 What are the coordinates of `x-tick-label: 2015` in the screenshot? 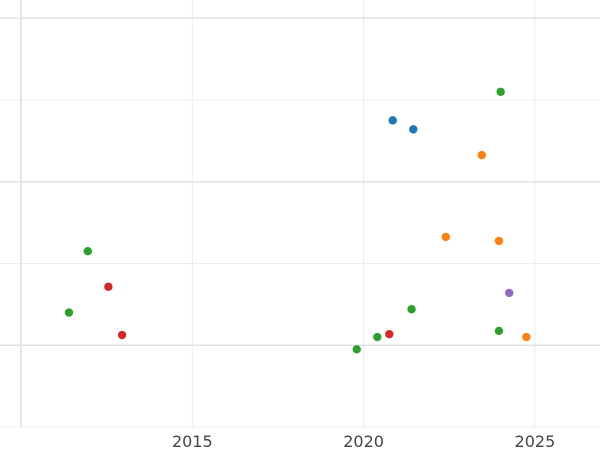 It's located at (192, 441).